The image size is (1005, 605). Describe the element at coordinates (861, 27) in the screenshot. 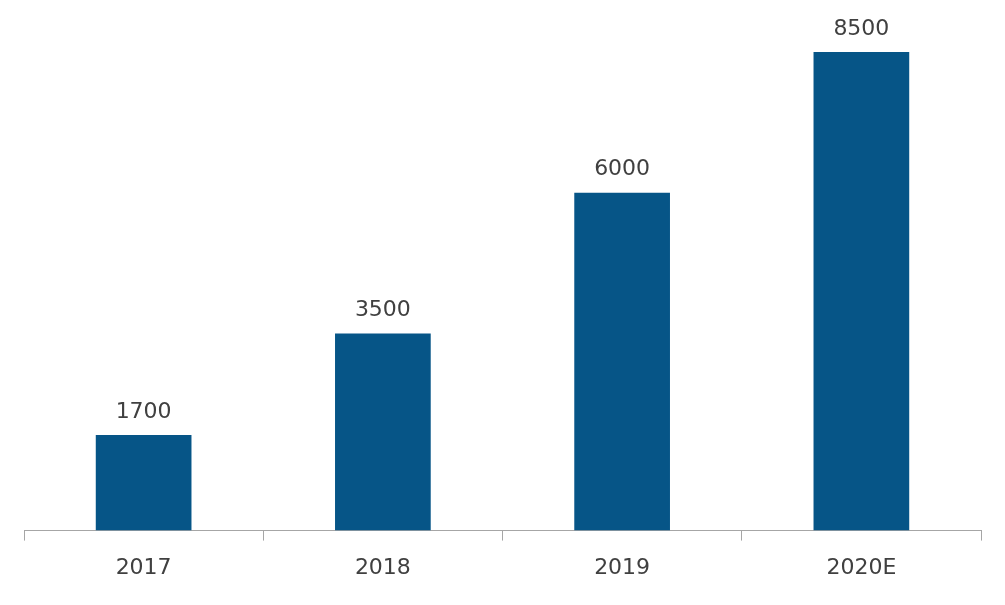

I see `data-label: 8500` at that location.